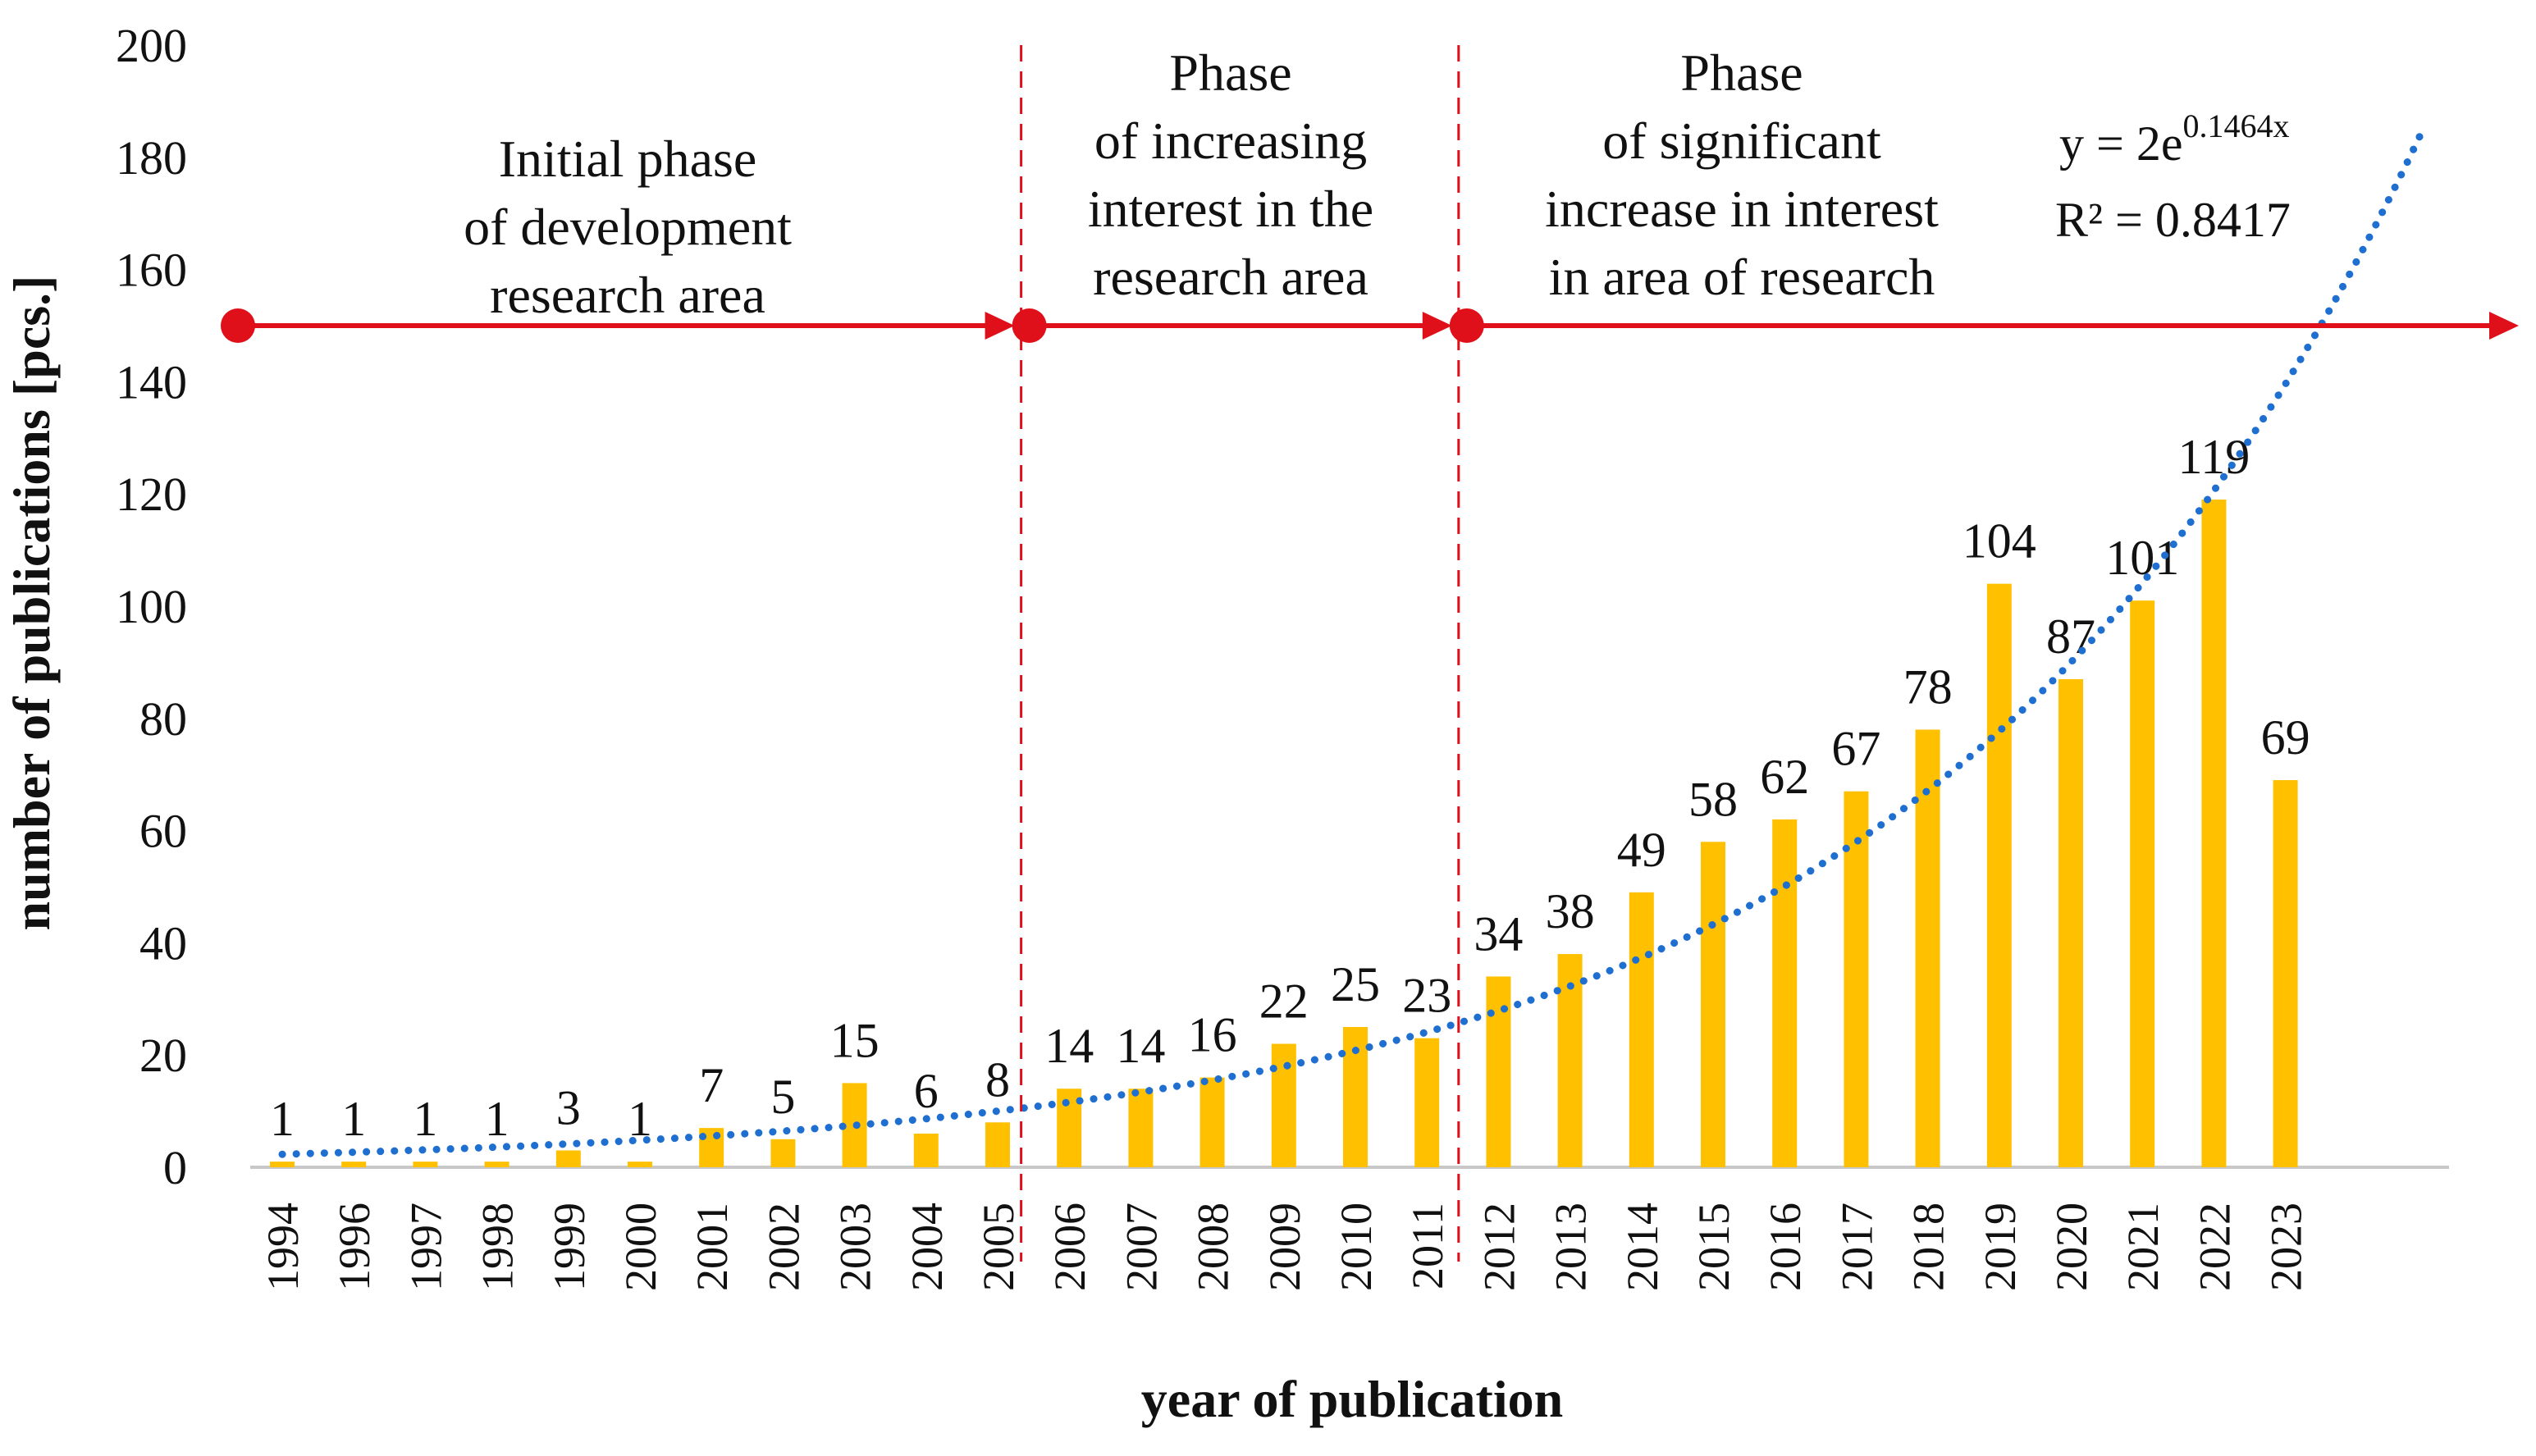 The width and height of the screenshot is (2536, 1456). Describe the element at coordinates (2285, 974) in the screenshot. I see `bar-2023` at that location.